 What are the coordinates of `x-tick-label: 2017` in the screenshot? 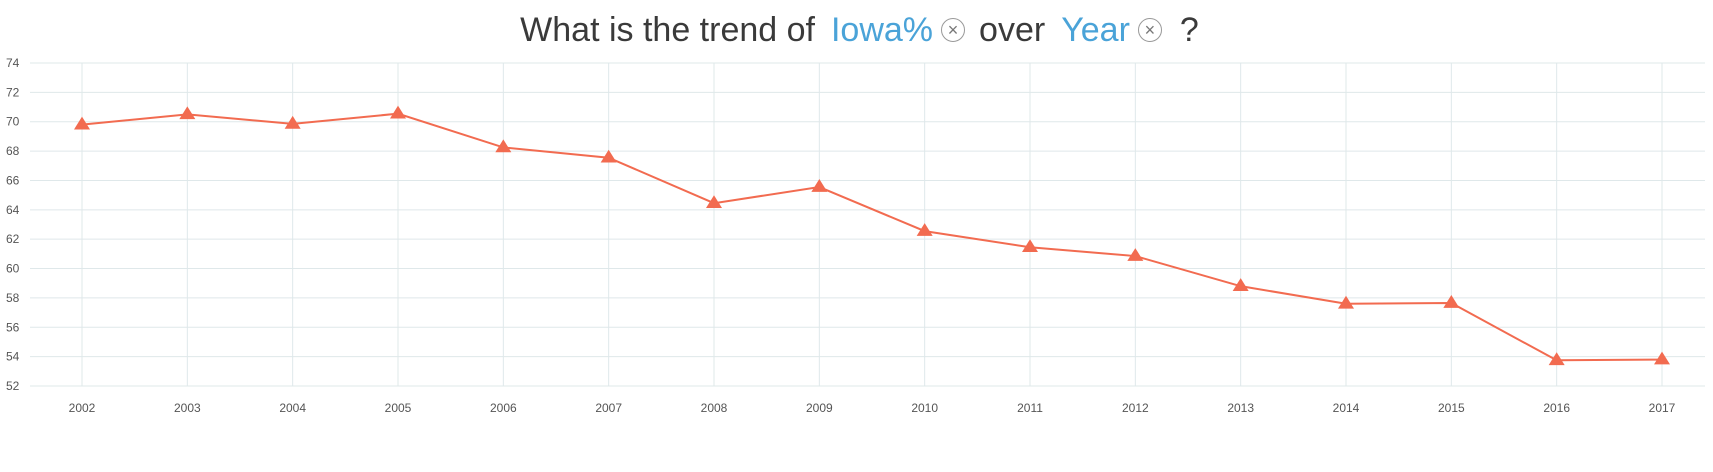 It's located at (1662, 408).